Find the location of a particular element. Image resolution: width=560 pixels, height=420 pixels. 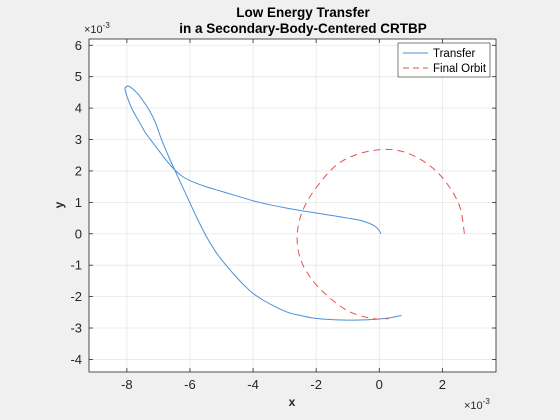

legend-box is located at coordinates (444, 60).